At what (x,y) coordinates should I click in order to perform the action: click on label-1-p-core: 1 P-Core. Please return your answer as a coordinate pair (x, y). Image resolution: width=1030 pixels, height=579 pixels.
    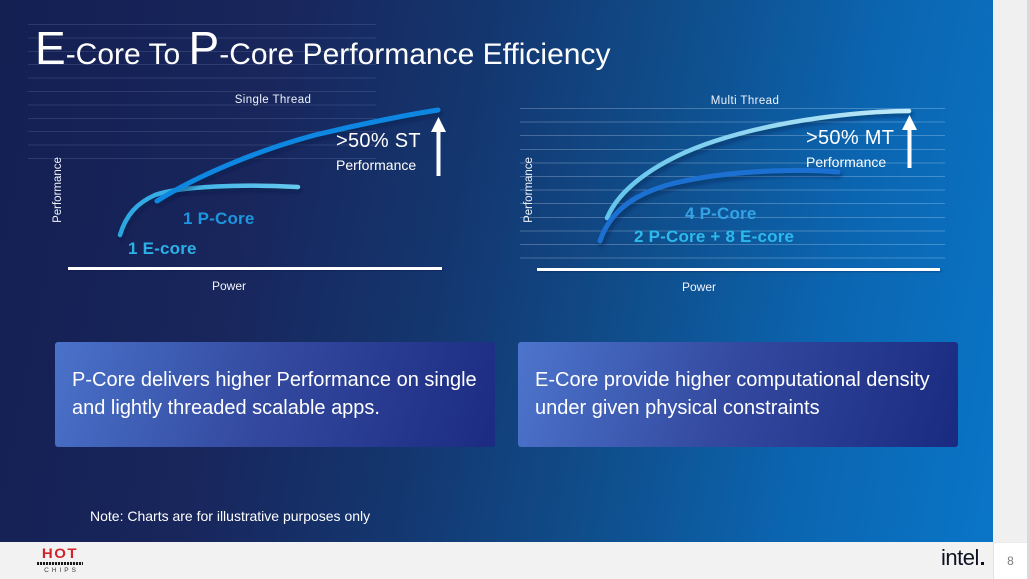
    Looking at the image, I should click on (219, 218).